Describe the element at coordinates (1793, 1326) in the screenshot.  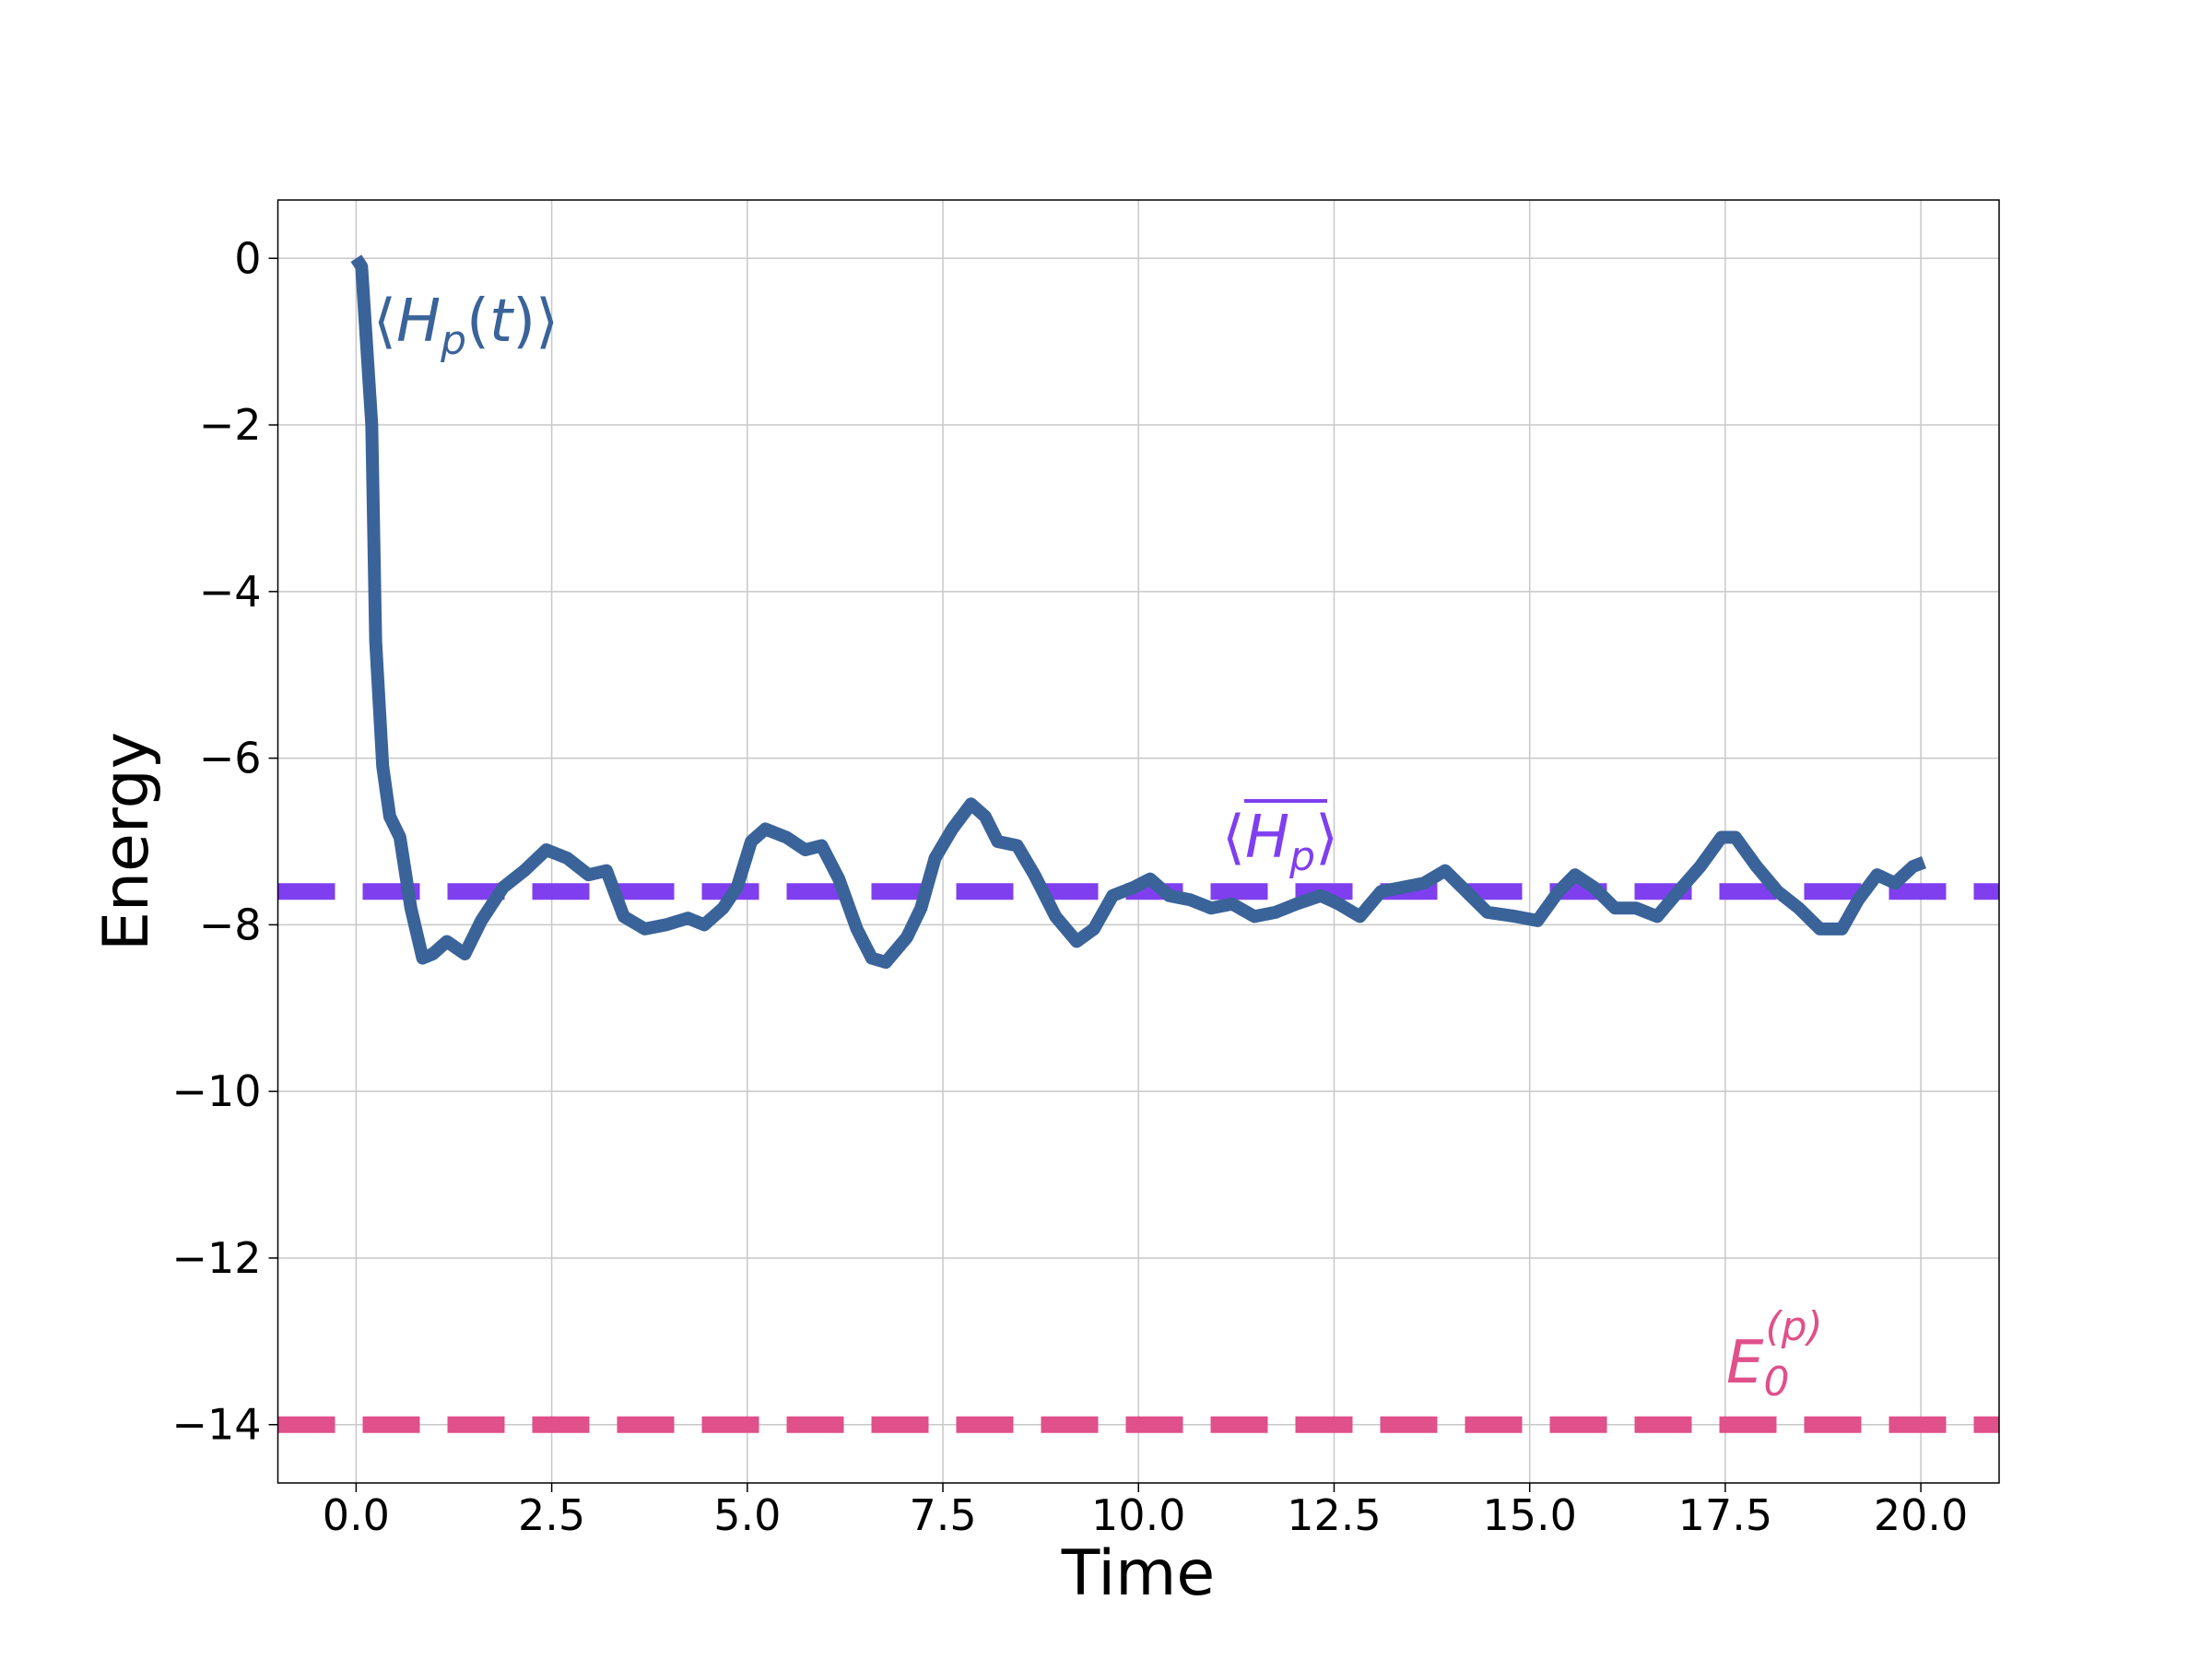
I see `annotation-part: (p)` at that location.